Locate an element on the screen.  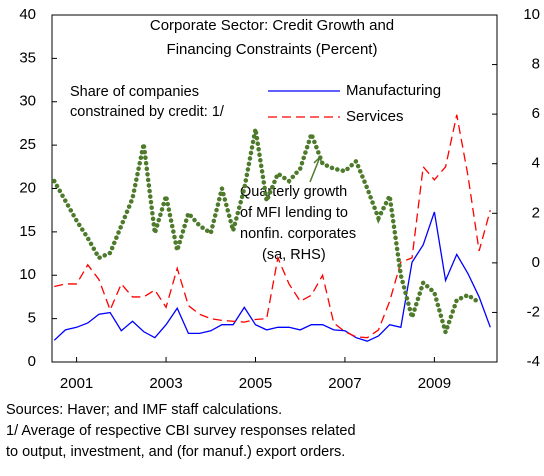
y2-tick-label: 2 is located at coordinates (536, 212).